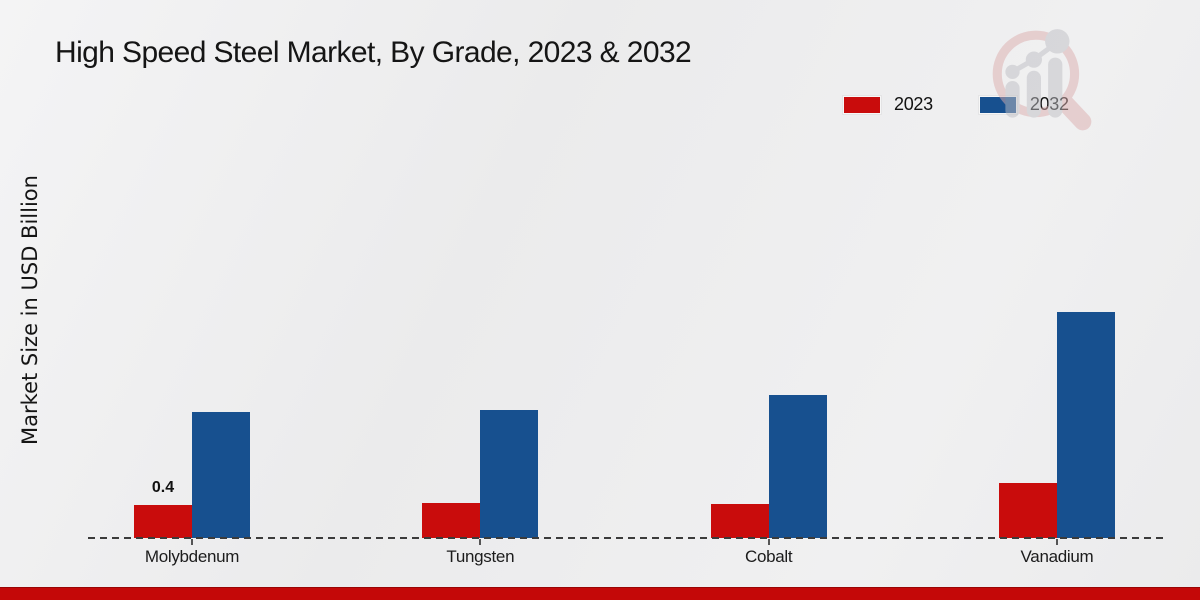  I want to click on x-axis-category-label: Molybdenum, so click(192, 556).